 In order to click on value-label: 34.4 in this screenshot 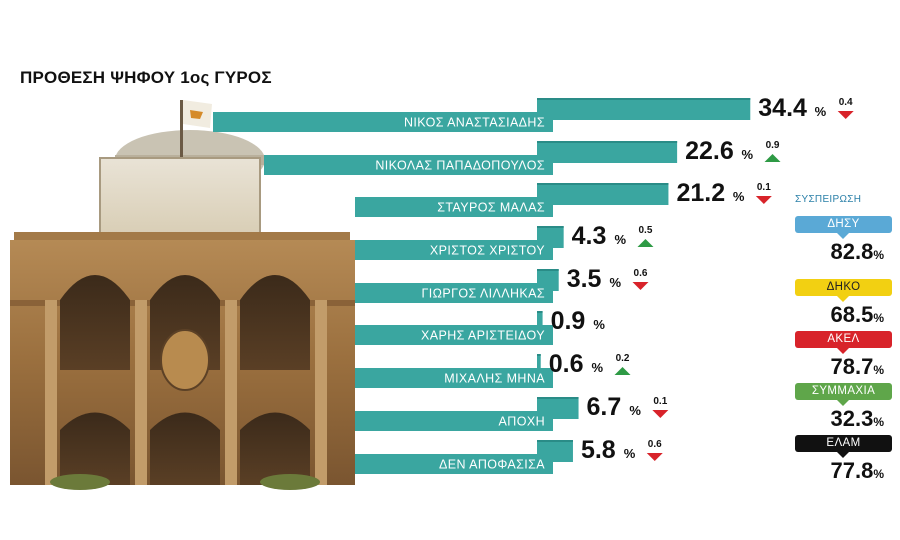, I will do `click(782, 108)`.